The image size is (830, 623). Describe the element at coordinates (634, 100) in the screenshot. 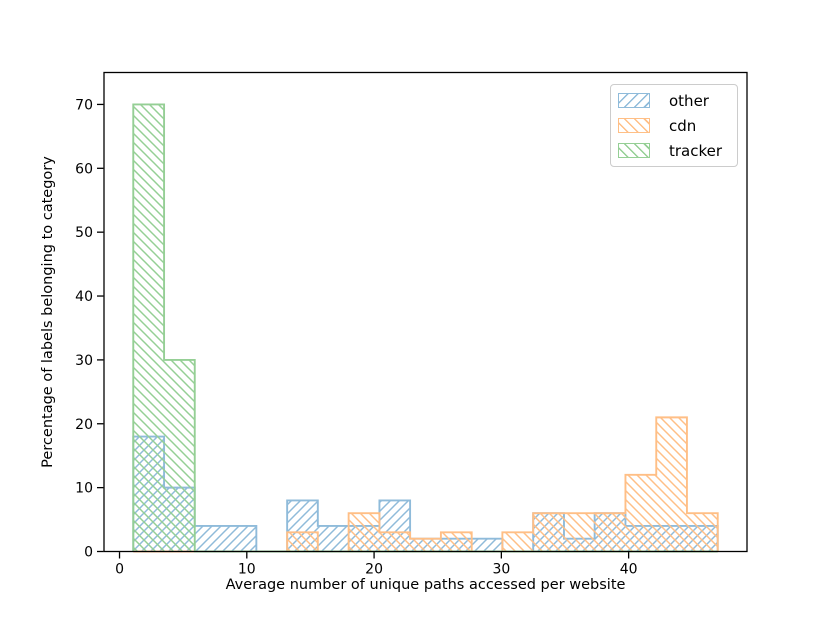

I see `legend-swatch-other-icon` at that location.